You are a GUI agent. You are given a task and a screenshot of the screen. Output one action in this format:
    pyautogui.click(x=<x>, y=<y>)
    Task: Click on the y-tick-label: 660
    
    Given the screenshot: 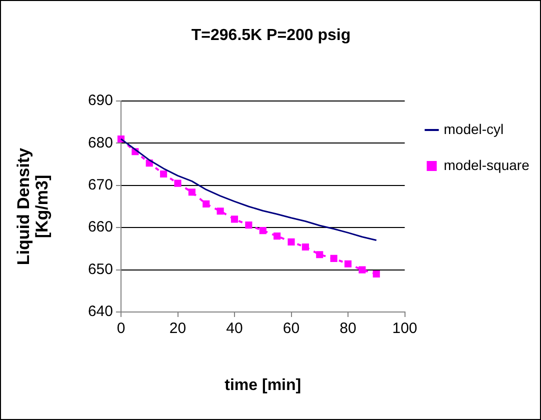 What is the action you would take?
    pyautogui.click(x=100, y=227)
    